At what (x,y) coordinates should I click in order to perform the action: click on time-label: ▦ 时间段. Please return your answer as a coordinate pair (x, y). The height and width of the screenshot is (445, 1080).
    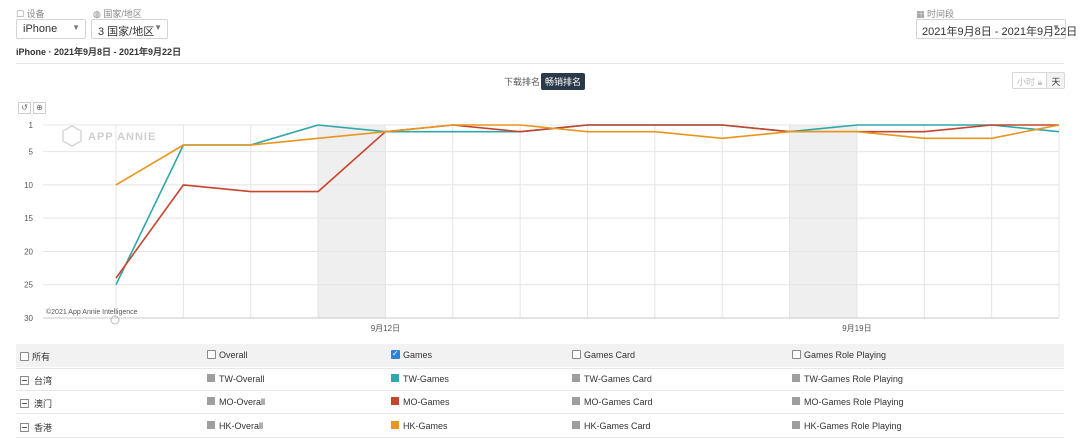
    Looking at the image, I should click on (935, 14).